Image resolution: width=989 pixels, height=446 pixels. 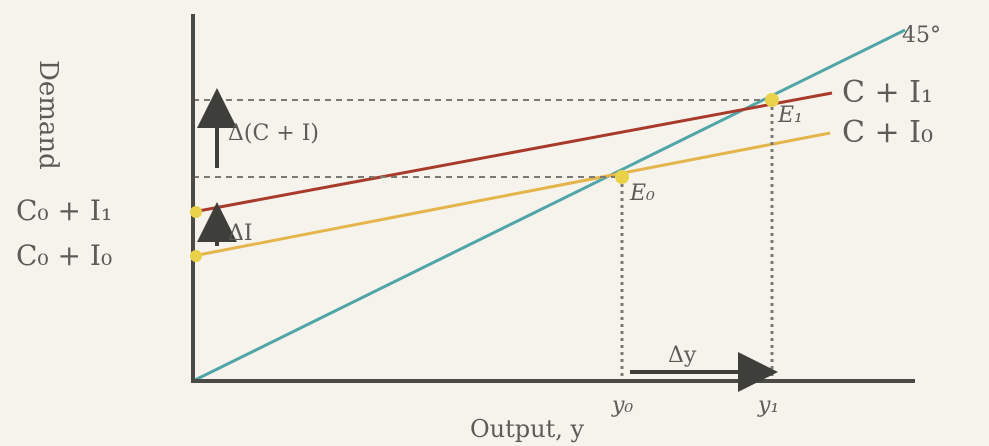 What do you see at coordinates (273, 133) in the screenshot?
I see `delta-demand-label: Δ(C + I)` at bounding box center [273, 133].